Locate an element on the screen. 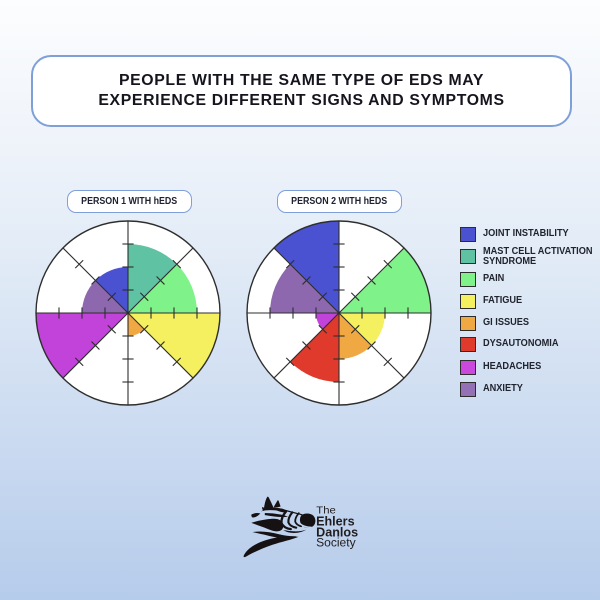  svg-text: Danlos is located at coordinates (337, 532).